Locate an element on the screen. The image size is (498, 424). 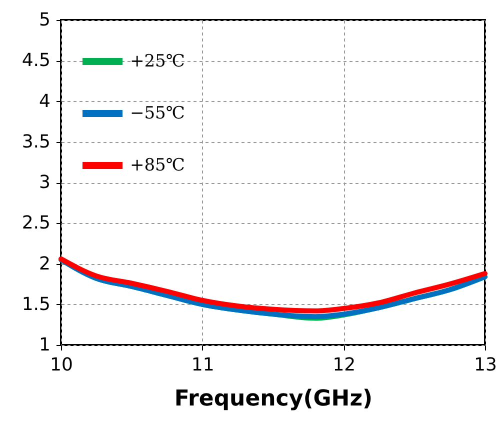
y-tick-label: 4 is located at coordinates (44, 101).